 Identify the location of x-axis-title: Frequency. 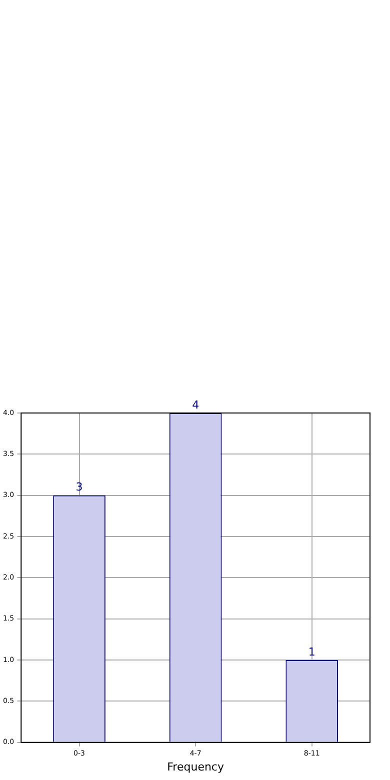
(195, 767).